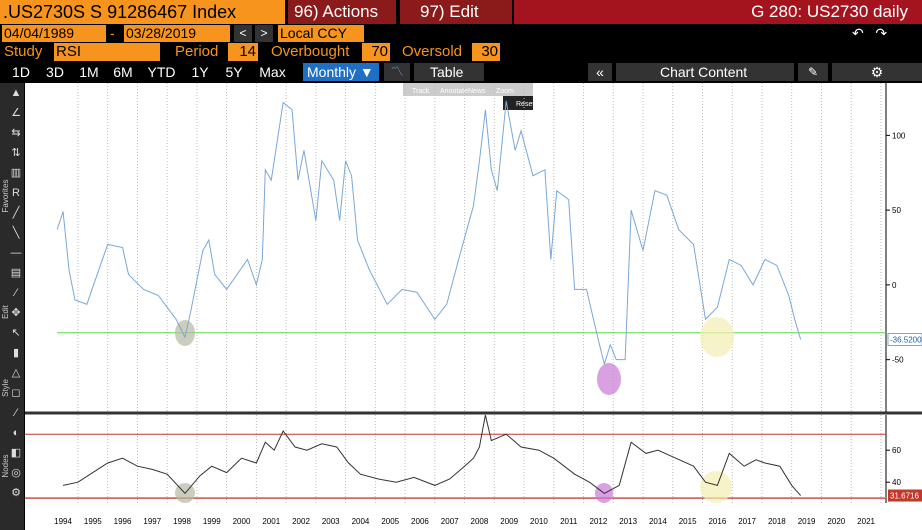 The image size is (922, 530). Describe the element at coordinates (342, 12) in the screenshot. I see `actions-menu: 96) Actions` at that location.